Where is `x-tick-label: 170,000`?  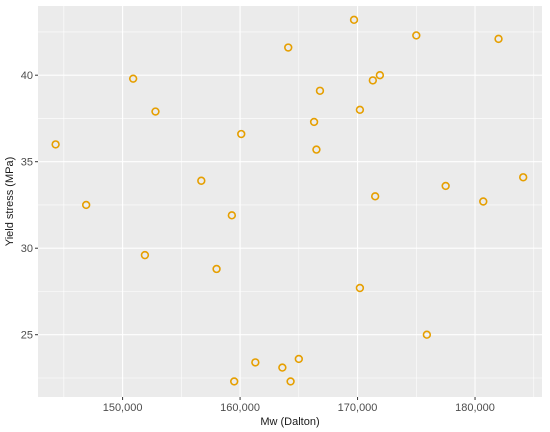 x-tick-label: 170,000 is located at coordinates (358, 408).